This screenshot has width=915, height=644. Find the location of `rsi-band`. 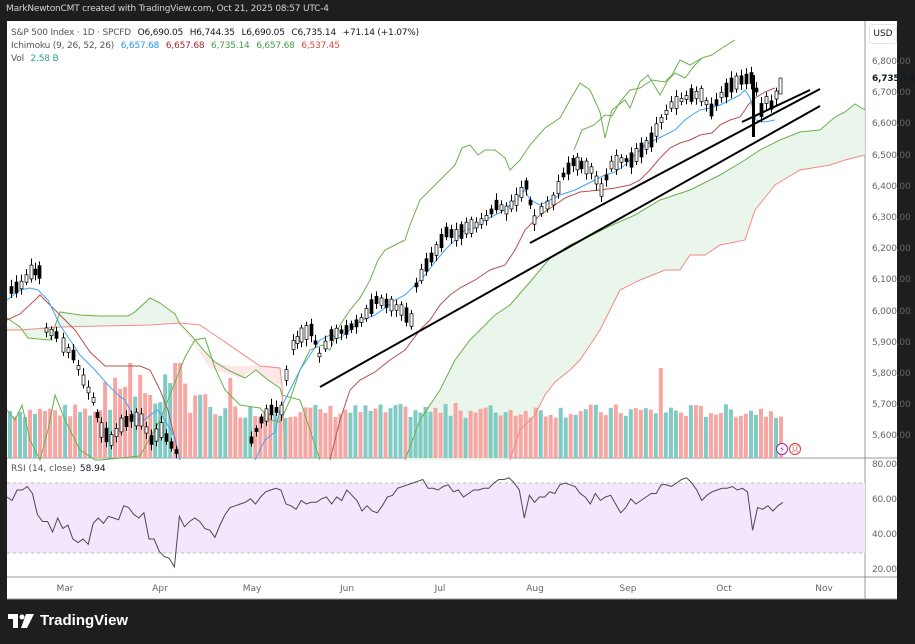

rsi-band is located at coordinates (436, 518).